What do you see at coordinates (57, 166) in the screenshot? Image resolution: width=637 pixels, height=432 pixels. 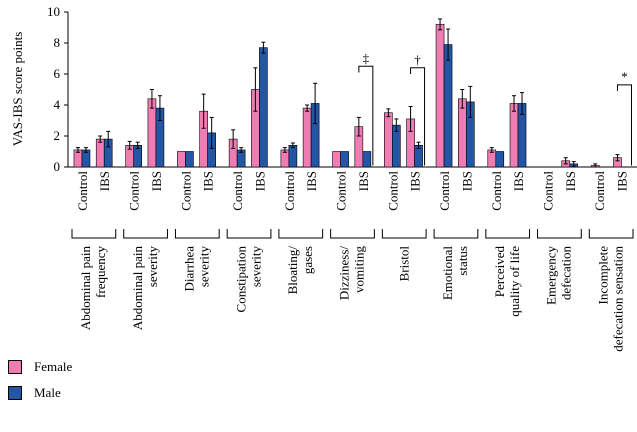 I see `y-tick-label: 0` at bounding box center [57, 166].